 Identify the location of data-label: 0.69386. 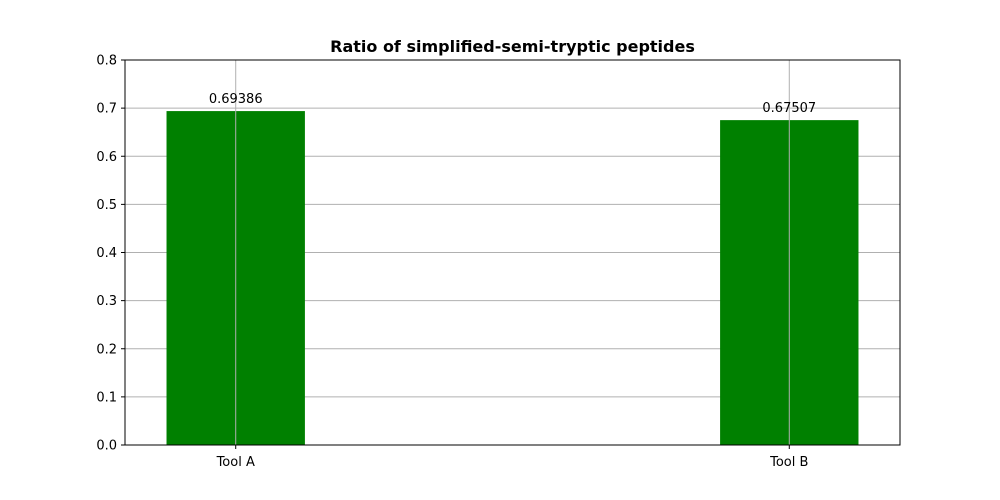
(236, 99).